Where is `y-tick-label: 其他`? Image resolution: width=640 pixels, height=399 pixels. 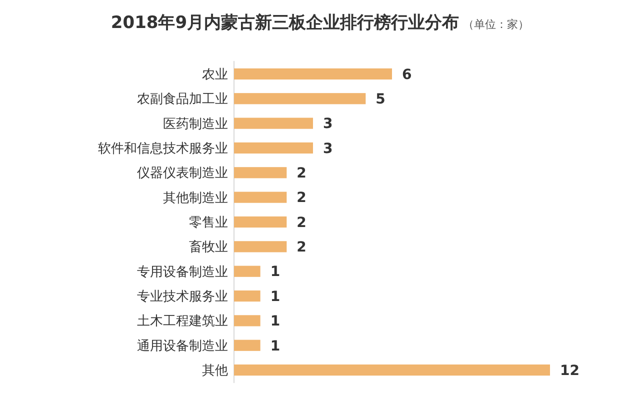 y-tick-label: 其他 is located at coordinates (215, 371).